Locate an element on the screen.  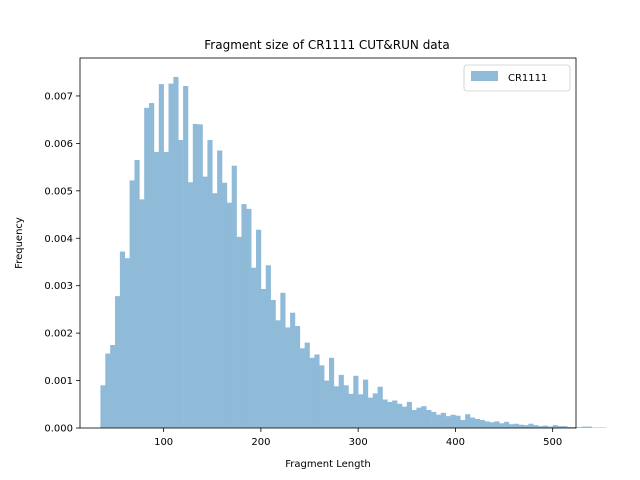
legend-swatch is located at coordinates (484, 76).